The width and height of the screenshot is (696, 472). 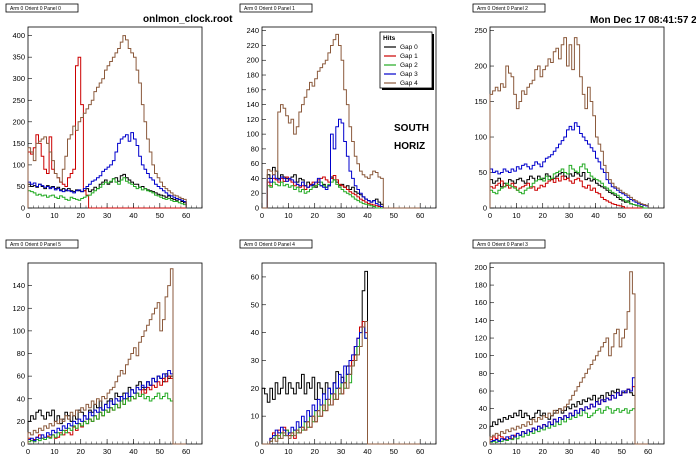 I want to click on y-tick-label: 350, so click(x=18, y=57).